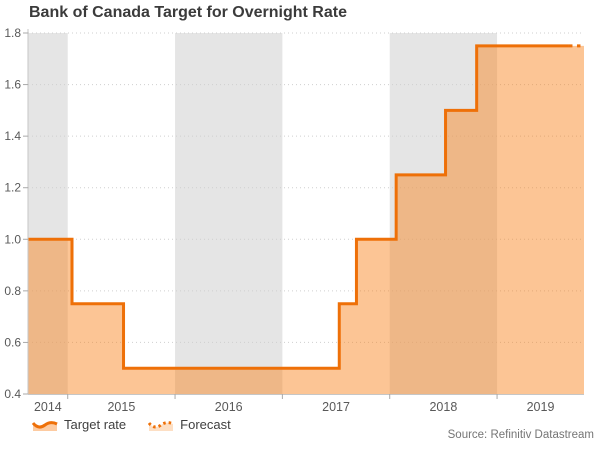 This screenshot has width=600, height=450. What do you see at coordinates (12, 85) in the screenshot?
I see `y-axis-label: 1.6` at bounding box center [12, 85].